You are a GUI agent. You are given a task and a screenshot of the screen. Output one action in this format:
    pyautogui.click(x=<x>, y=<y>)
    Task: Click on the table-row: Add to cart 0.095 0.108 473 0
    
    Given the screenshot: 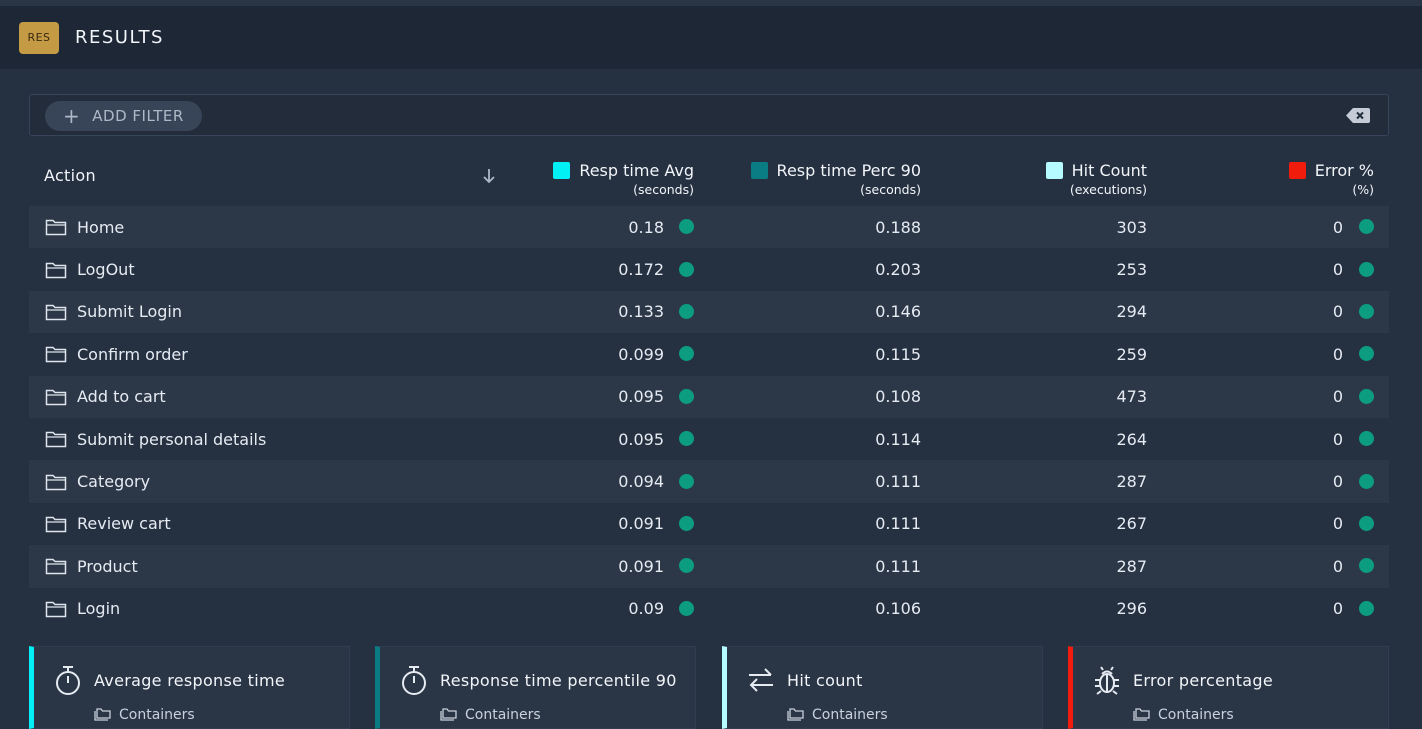 What is the action you would take?
    pyautogui.click(x=709, y=396)
    